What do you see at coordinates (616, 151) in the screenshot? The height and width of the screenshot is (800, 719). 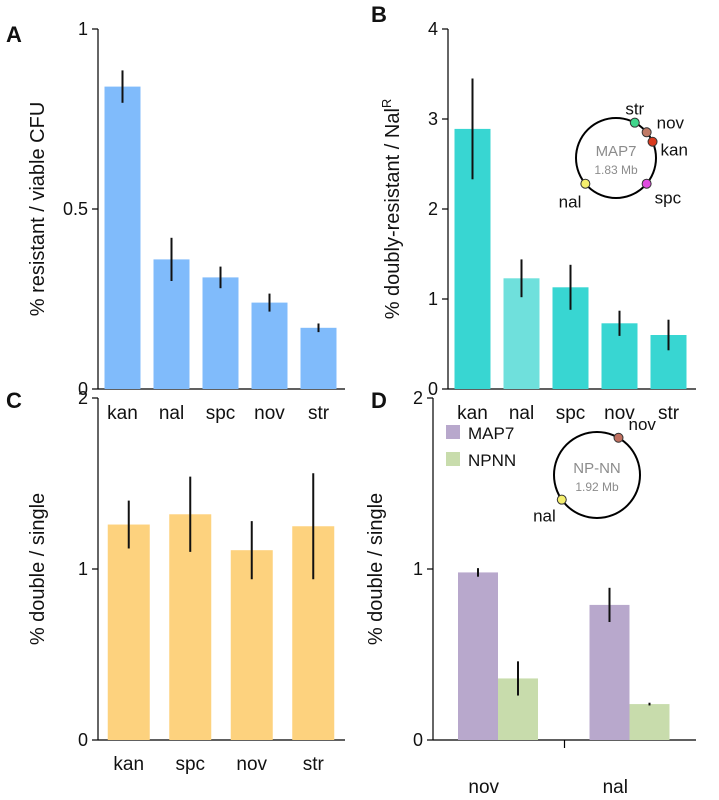 I see `inset-chromosome-name: MAP7` at bounding box center [616, 151].